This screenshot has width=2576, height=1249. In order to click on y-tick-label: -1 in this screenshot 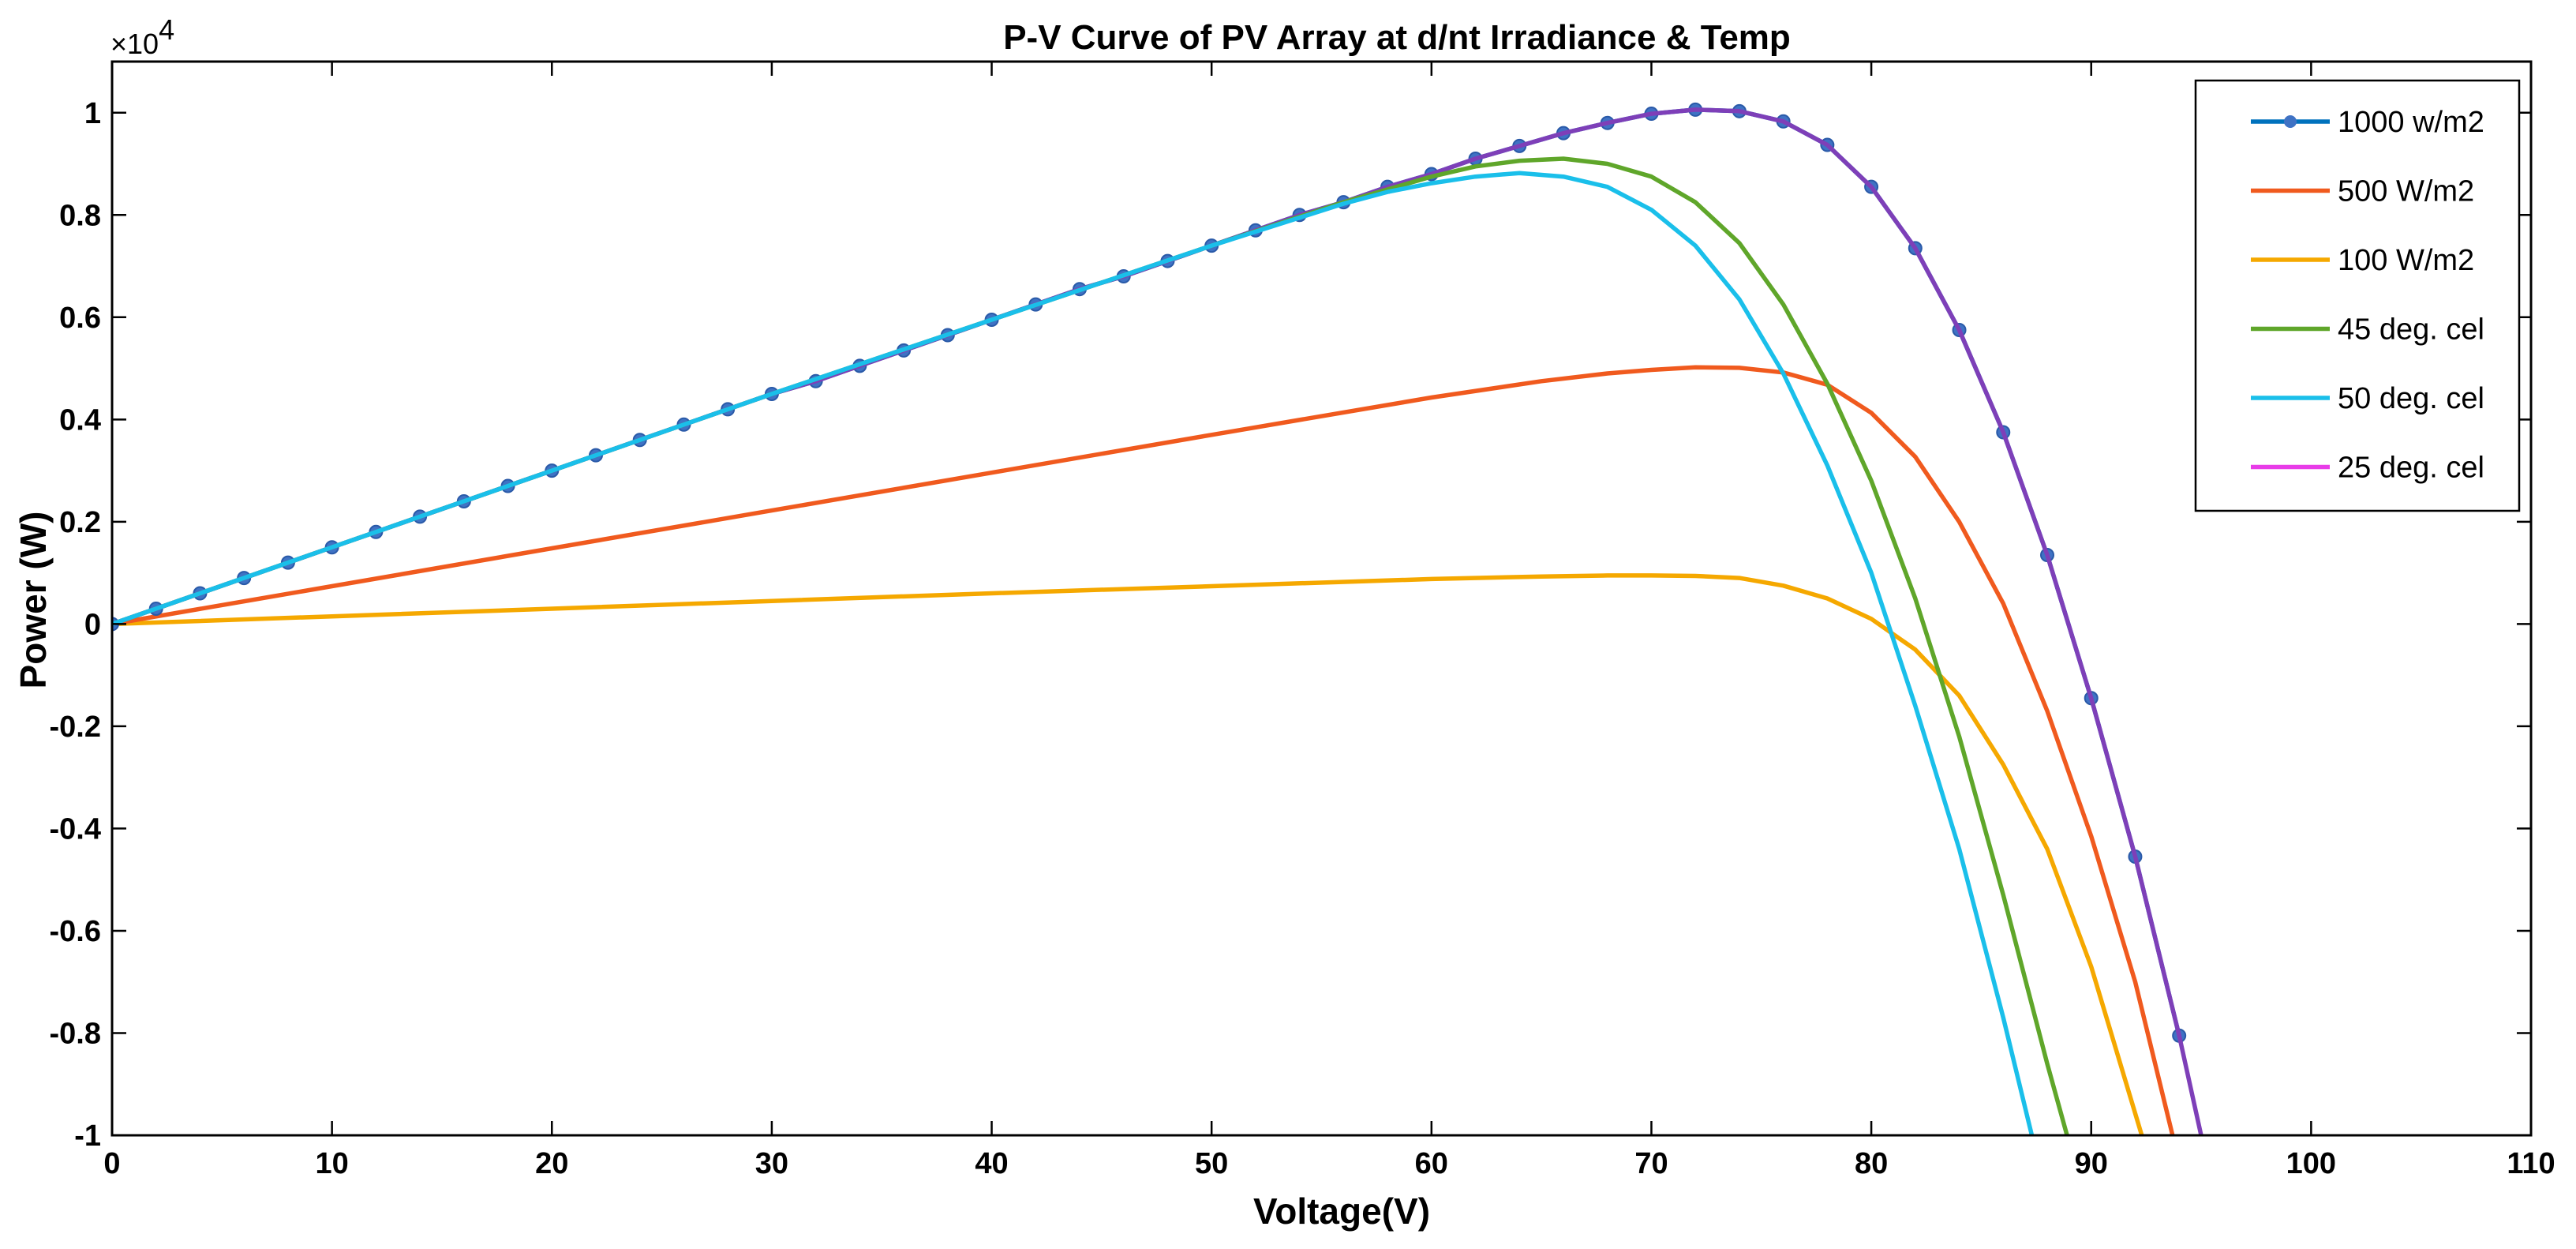, I will do `click(87, 1136)`.